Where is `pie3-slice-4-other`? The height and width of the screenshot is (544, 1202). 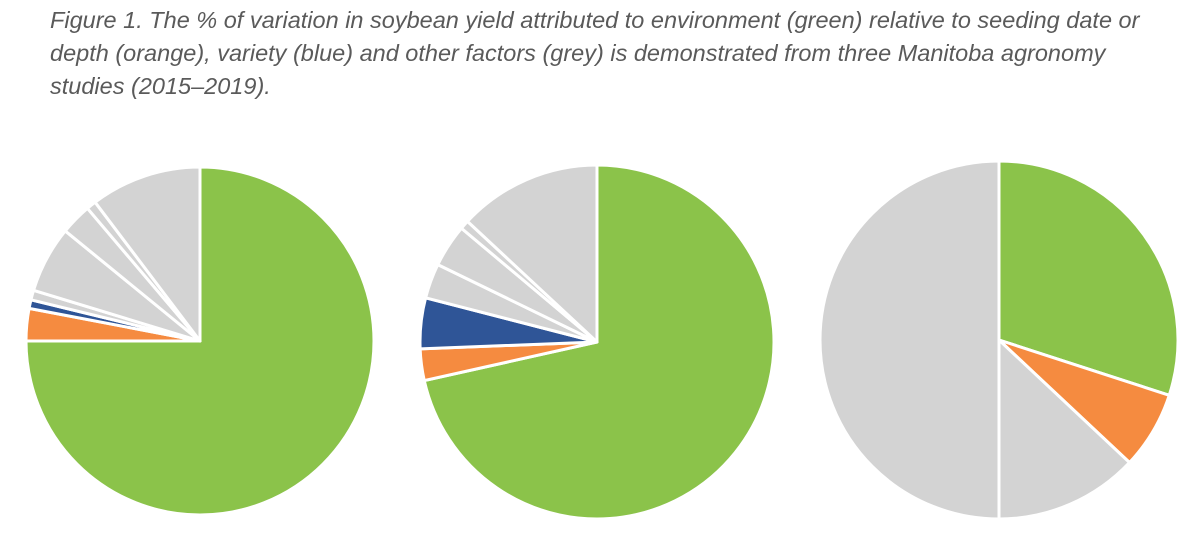 pie3-slice-4-other is located at coordinates (909, 340).